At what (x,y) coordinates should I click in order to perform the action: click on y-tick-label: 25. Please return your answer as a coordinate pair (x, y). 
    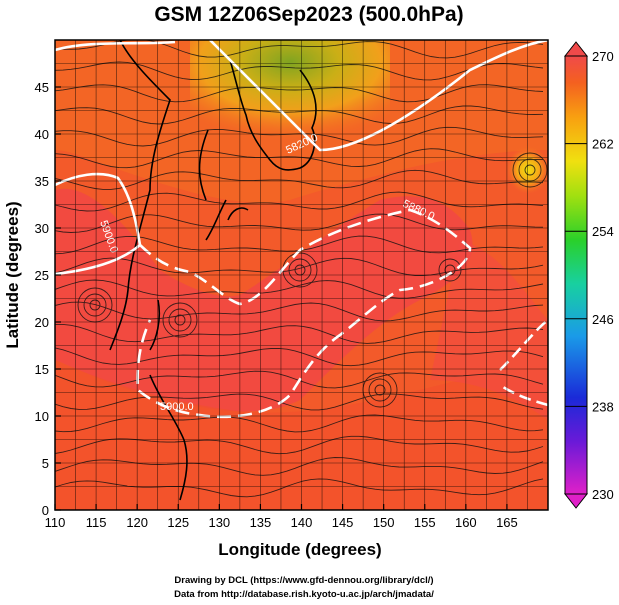
    Looking at the image, I should click on (42, 275).